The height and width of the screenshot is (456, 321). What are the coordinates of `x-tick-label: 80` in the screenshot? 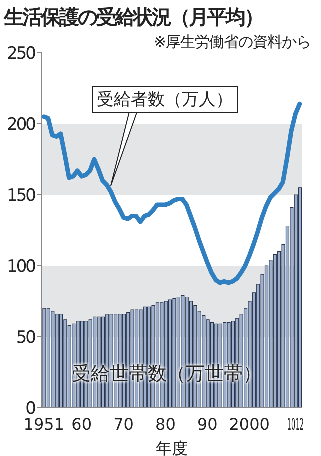 It's located at (166, 424).